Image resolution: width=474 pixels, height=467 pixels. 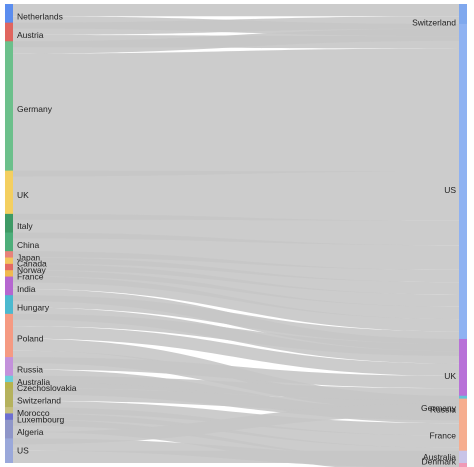 What do you see at coordinates (9, 276) in the screenshot?
I see `source-node-france` at bounding box center [9, 276].